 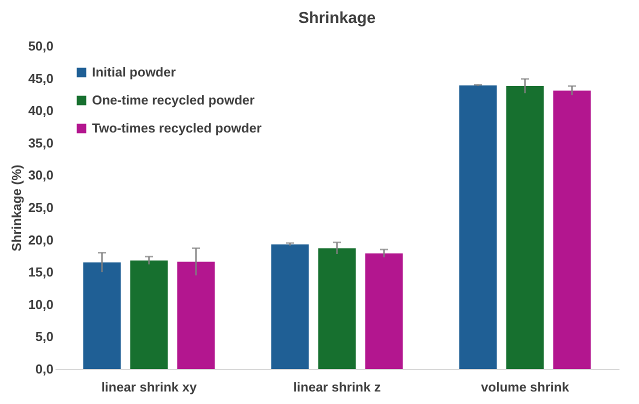 What do you see at coordinates (177, 128) in the screenshot?
I see `legend-label: Two-times recycled powder` at bounding box center [177, 128].